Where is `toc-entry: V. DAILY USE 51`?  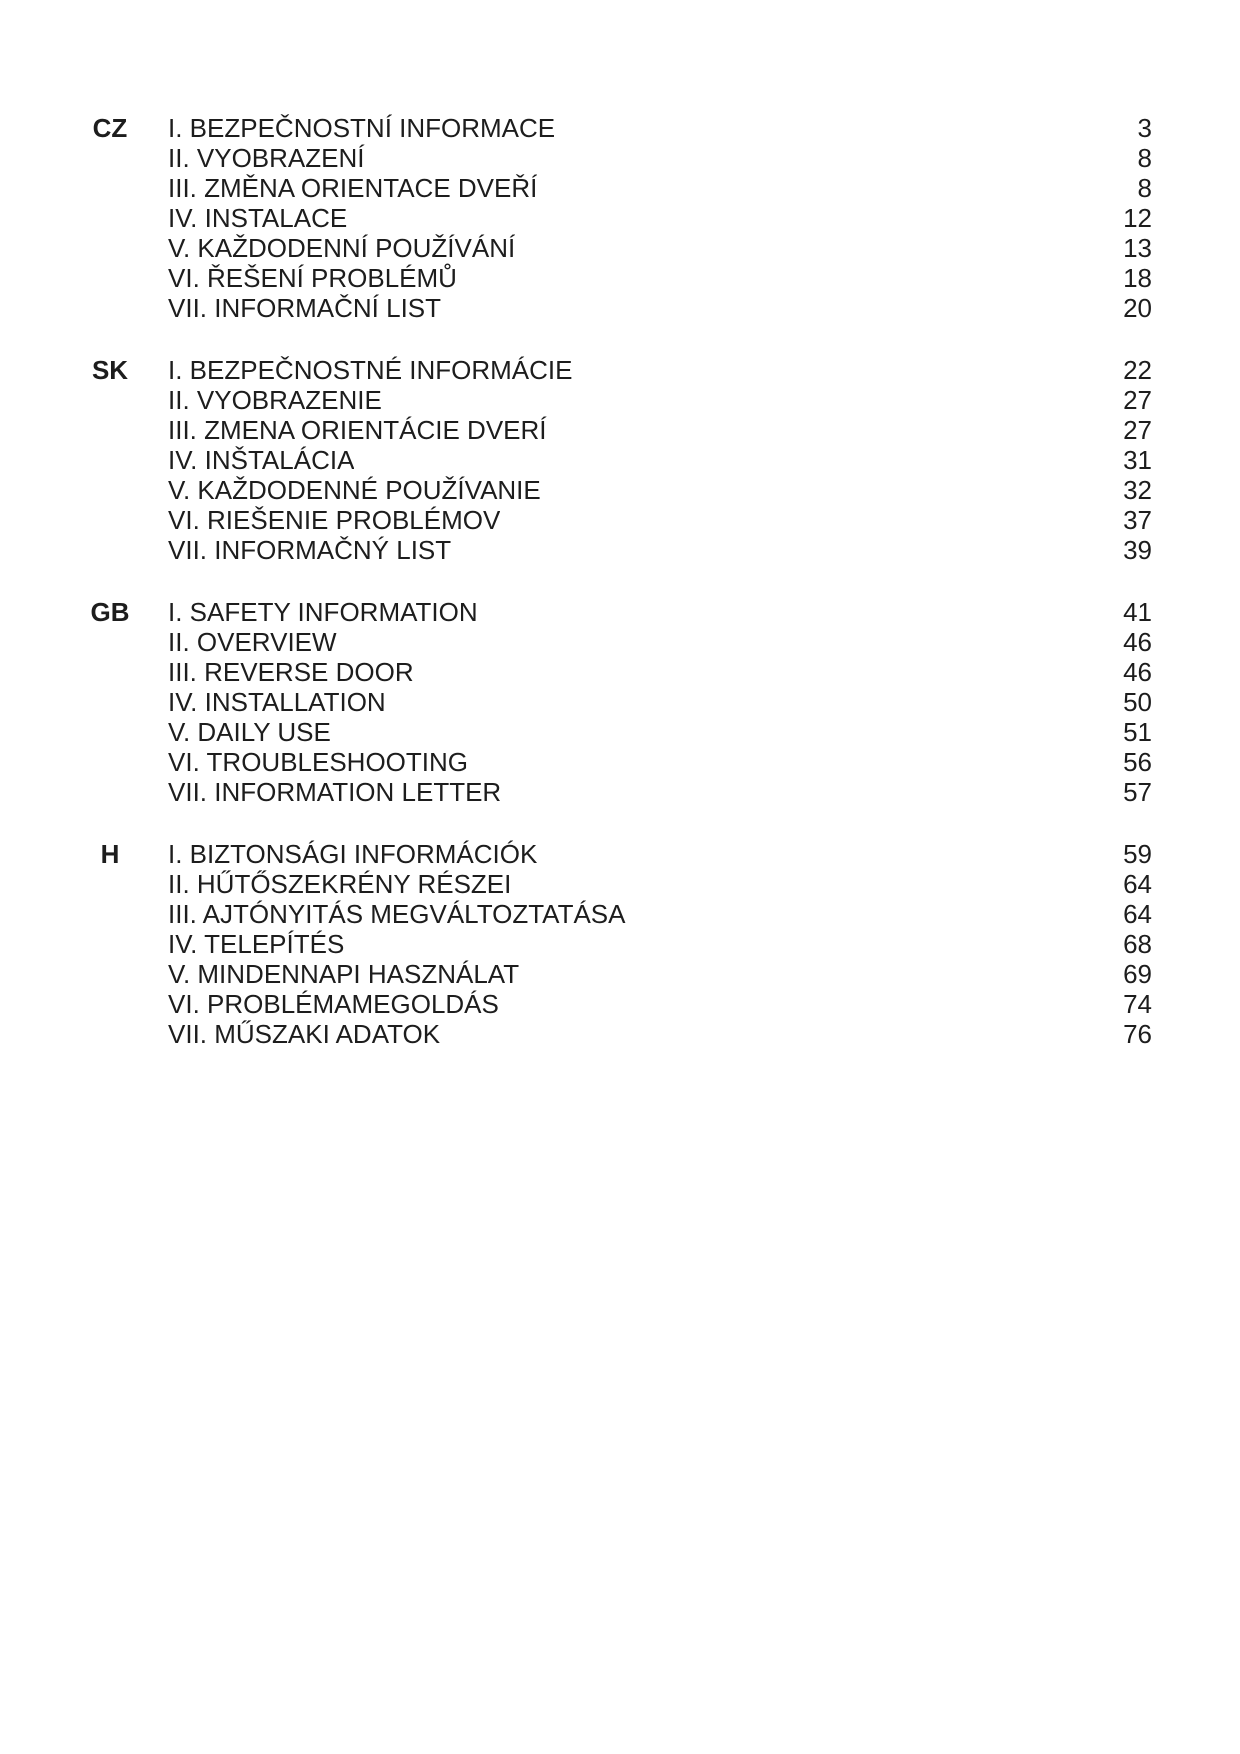
toc-entry: V. DAILY USE 51 is located at coordinates (660, 732).